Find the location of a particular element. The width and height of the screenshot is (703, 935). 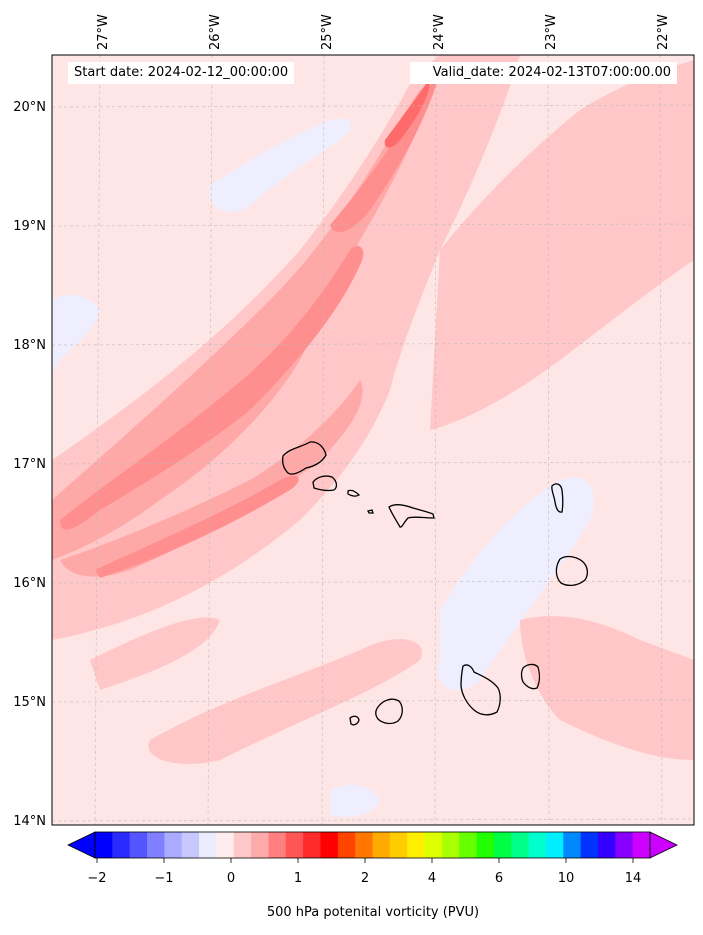

colorbar-tick-labels: −2 −1 0 1 2 4 6 10 14 is located at coordinates (364, 878).